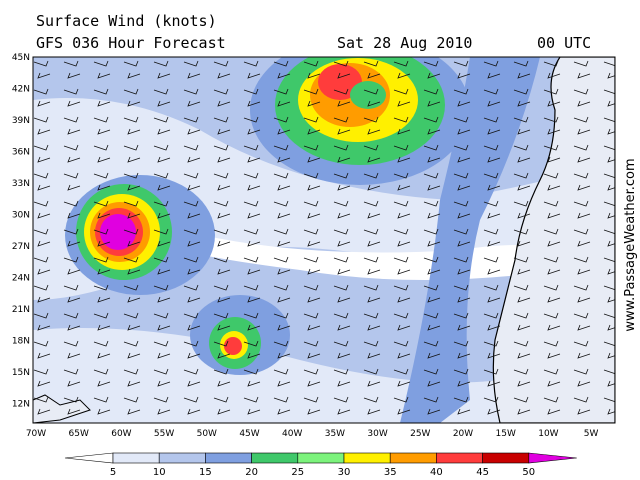 Image resolution: width=640 pixels, height=480 pixels. What do you see at coordinates (249, 434) in the screenshot?
I see `lon-label: 45W` at bounding box center [249, 434].